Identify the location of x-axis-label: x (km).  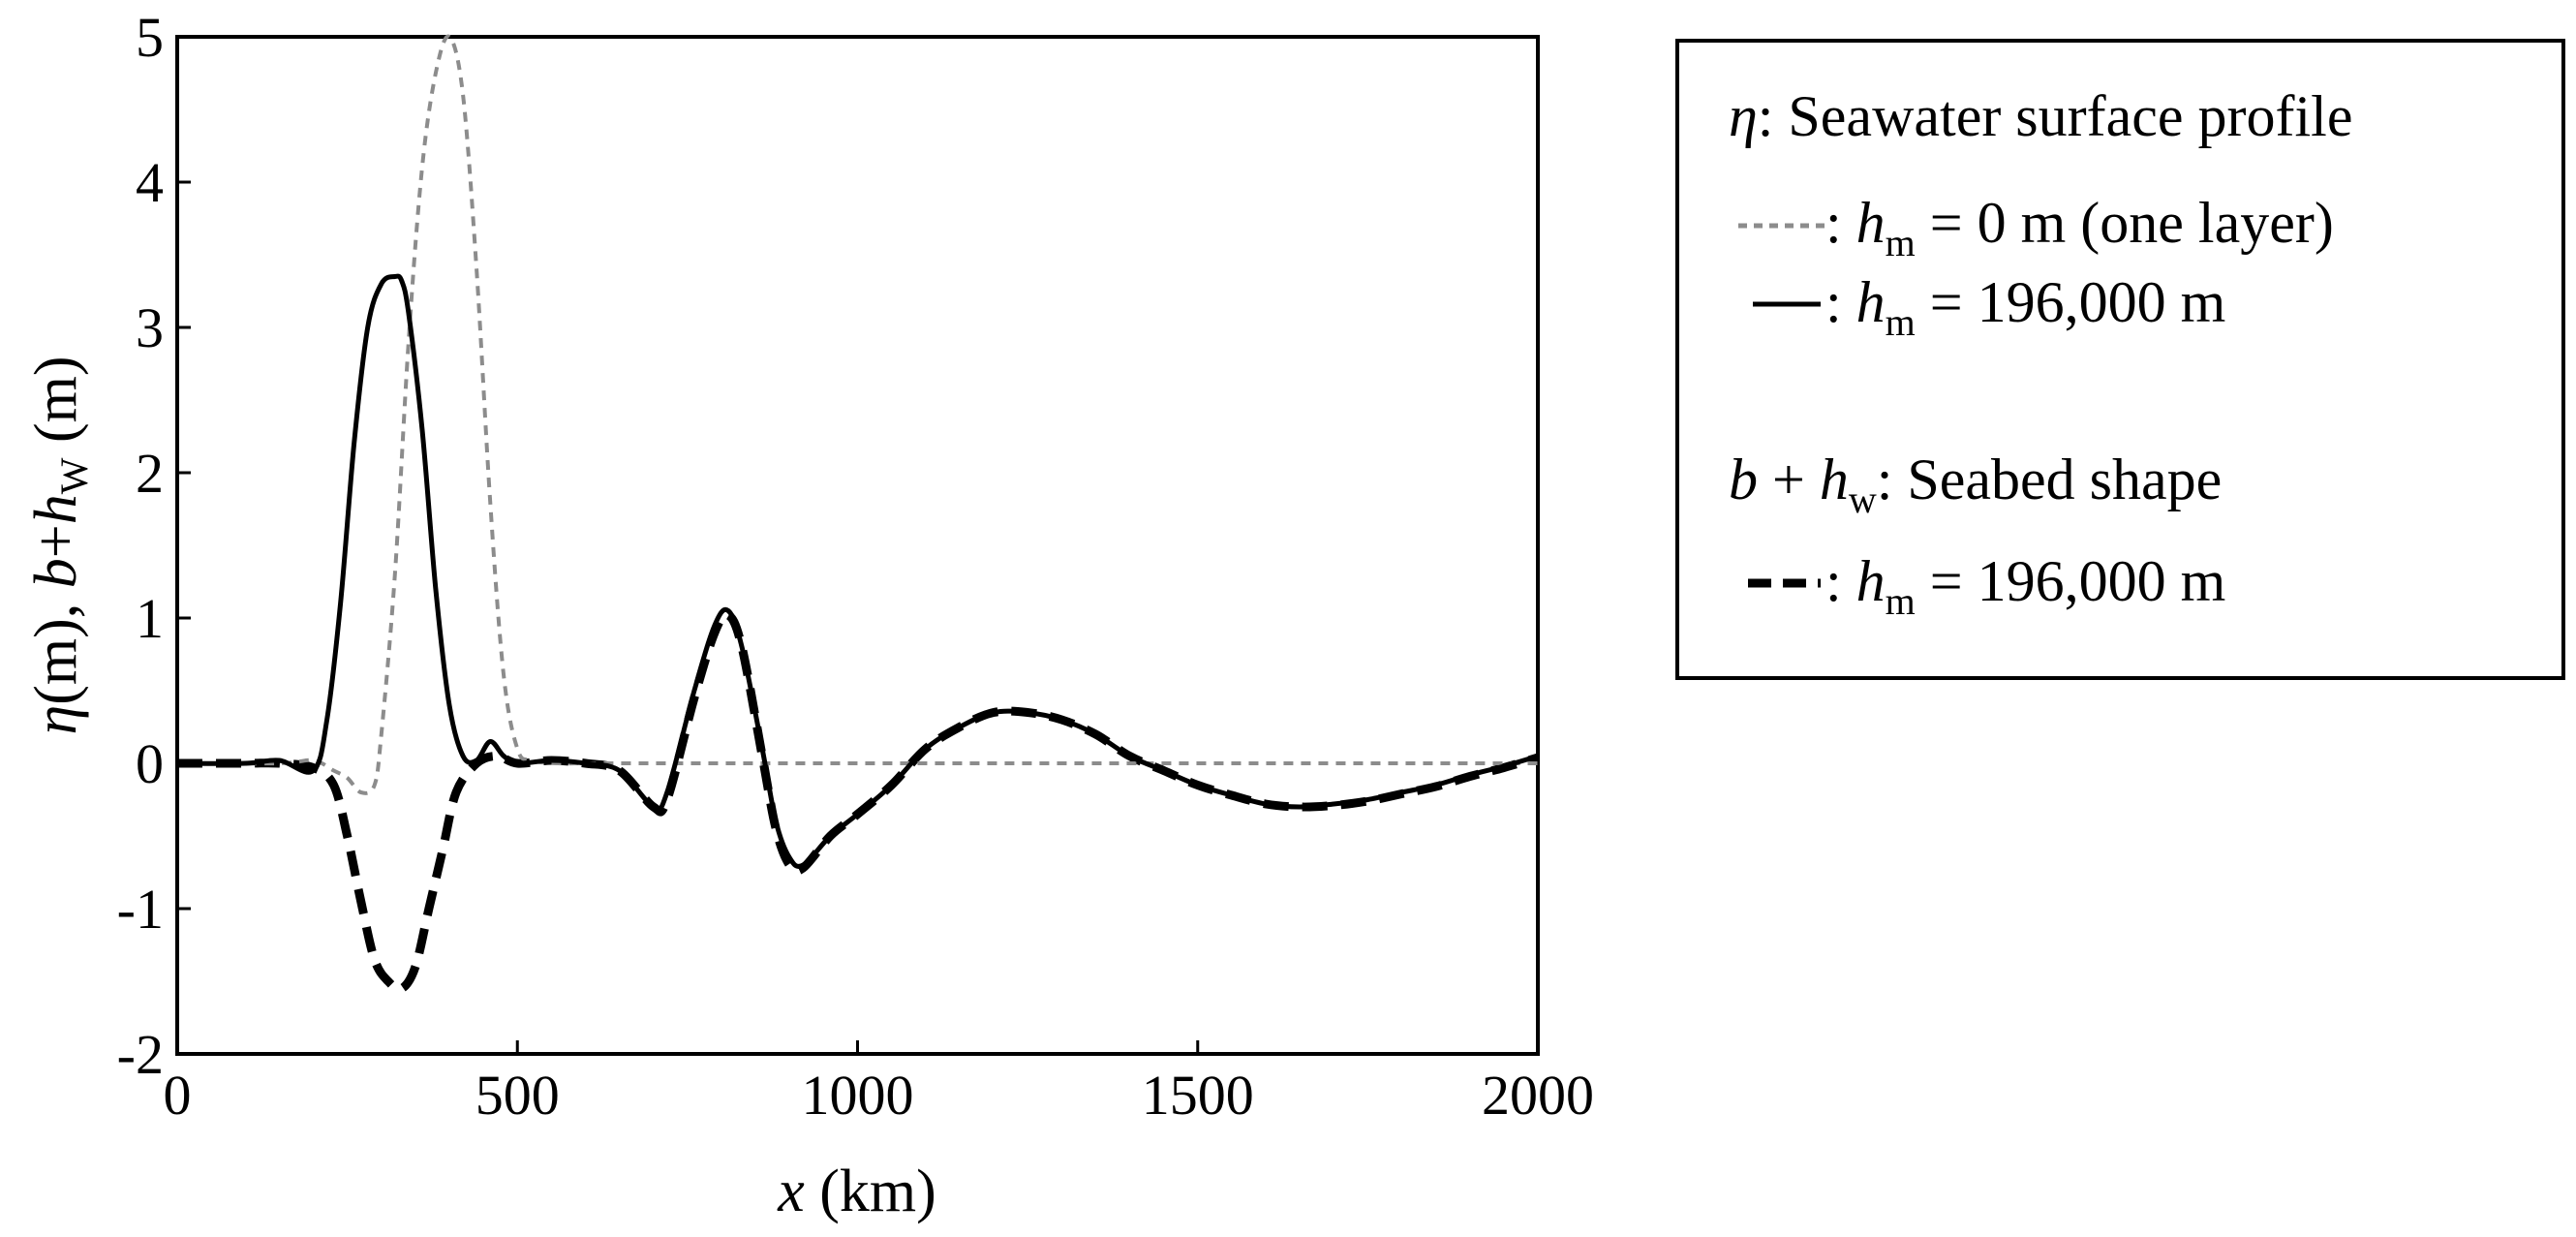
(856, 1191).